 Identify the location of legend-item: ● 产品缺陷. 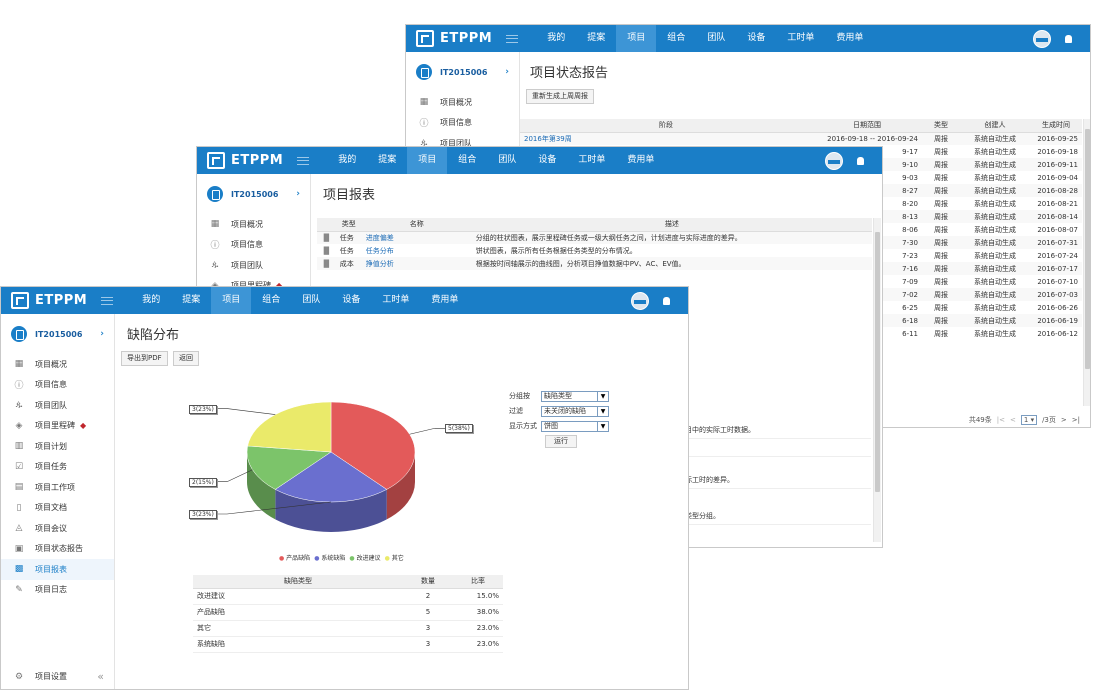
(295, 558).